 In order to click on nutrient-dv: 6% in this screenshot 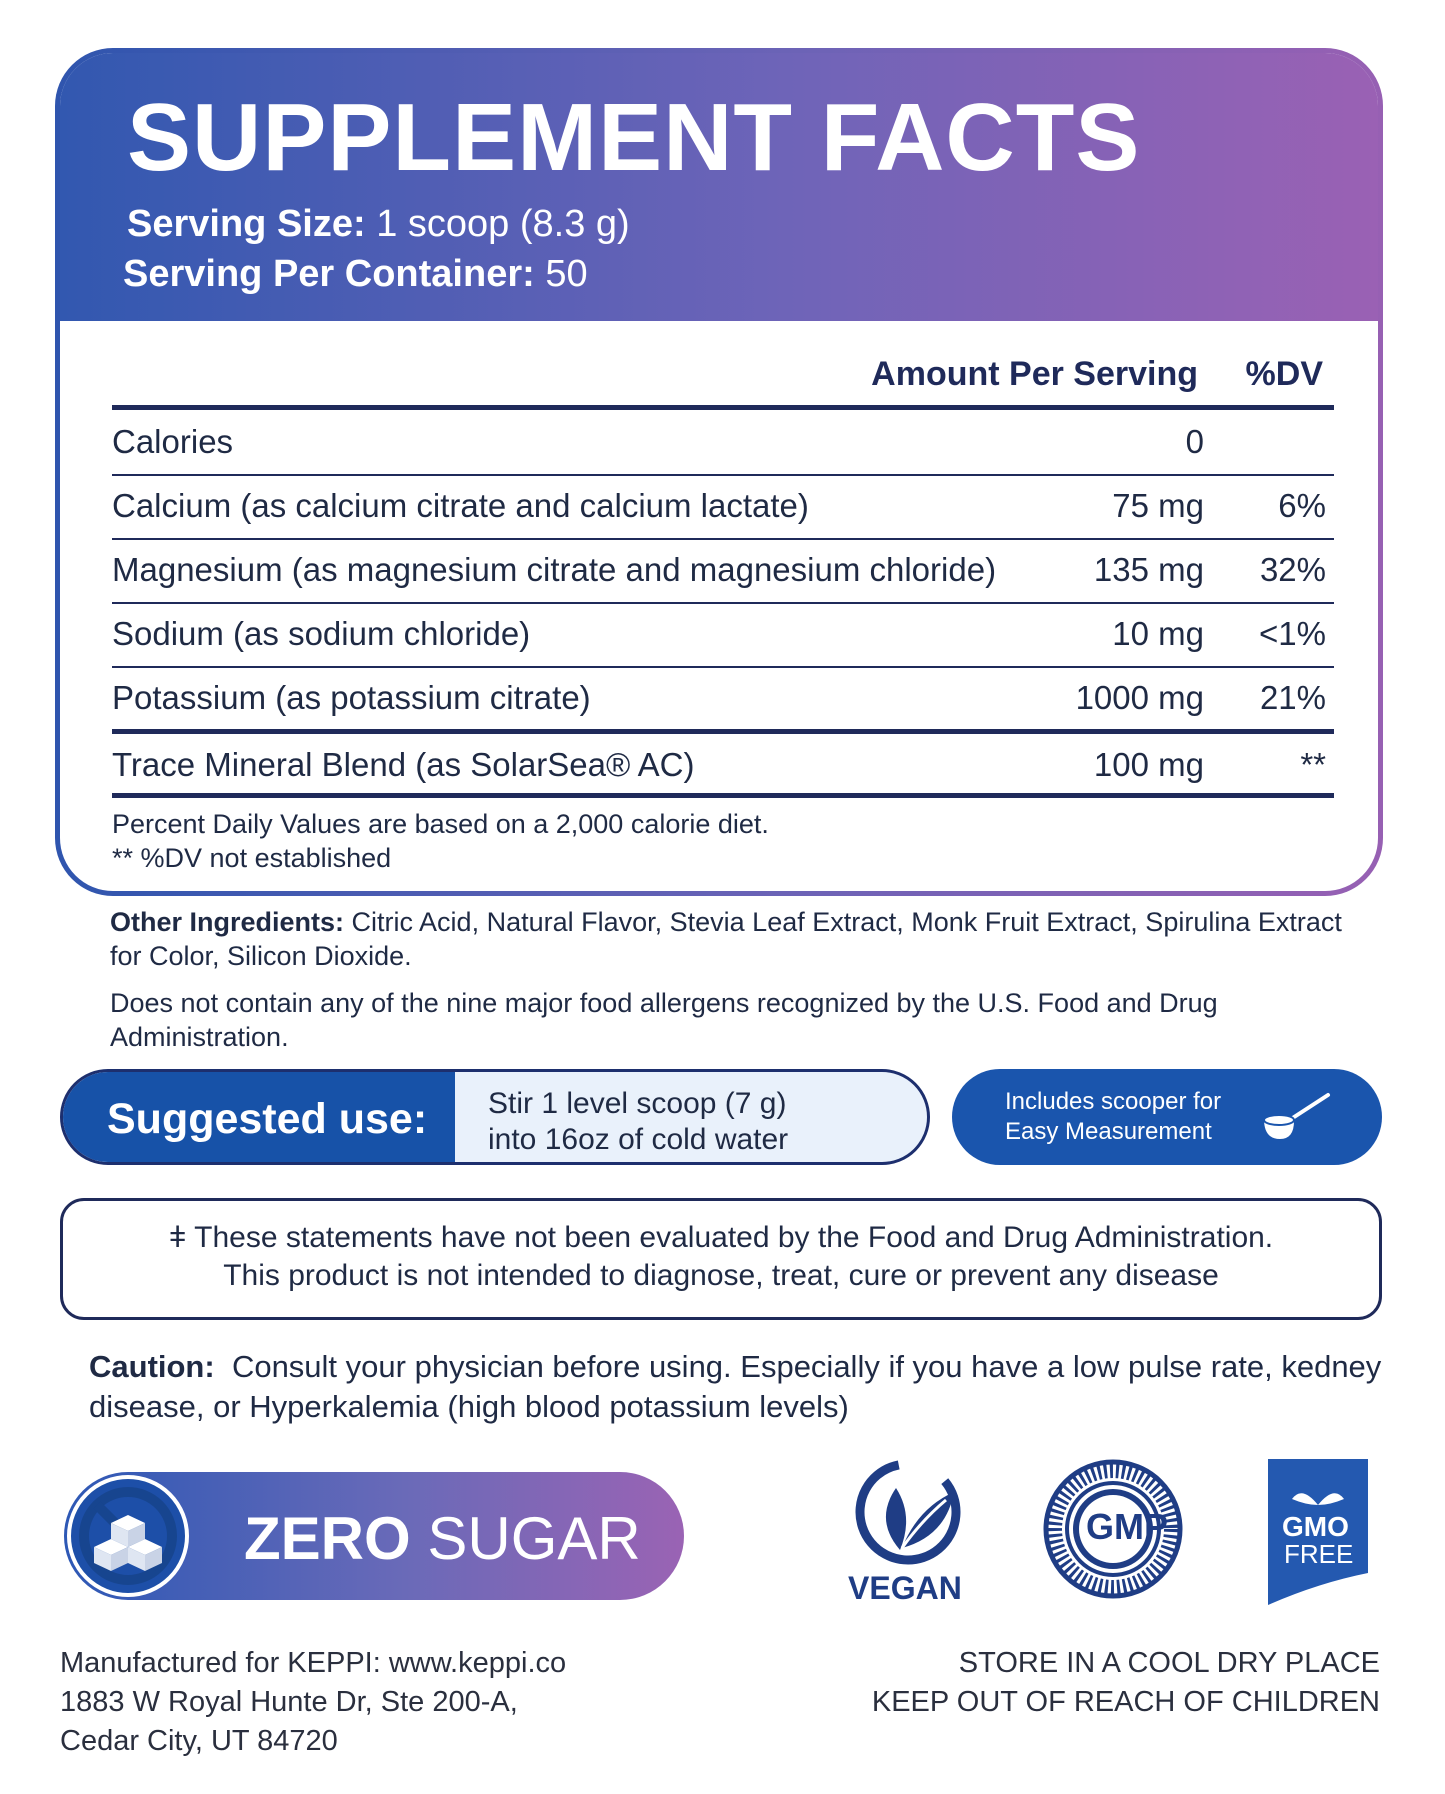, I will do `click(1302, 505)`.